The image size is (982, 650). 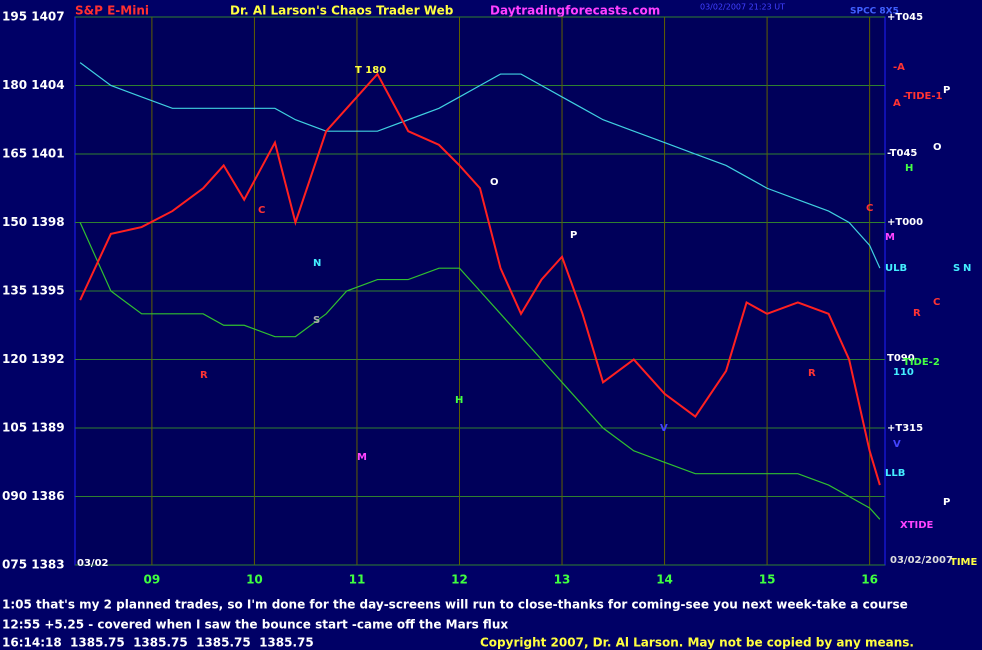 What do you see at coordinates (33, 222) in the screenshot?
I see `y-tick-label: 150 1398` at bounding box center [33, 222].